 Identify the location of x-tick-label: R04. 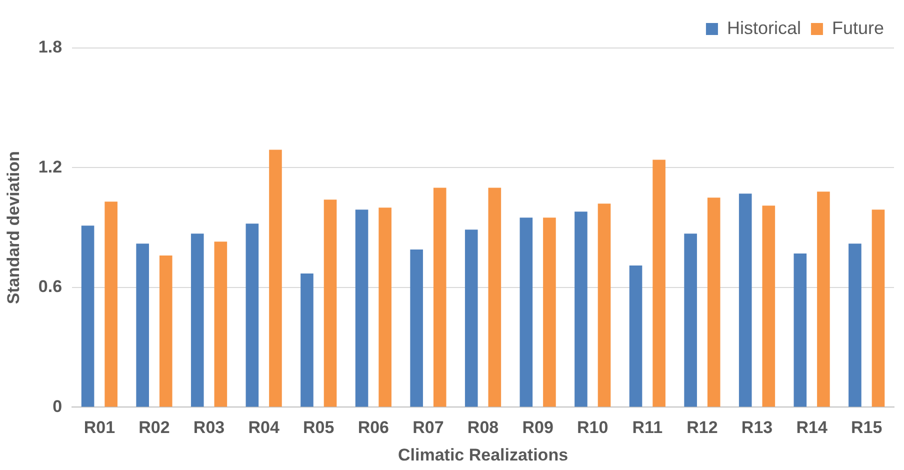
(264, 428).